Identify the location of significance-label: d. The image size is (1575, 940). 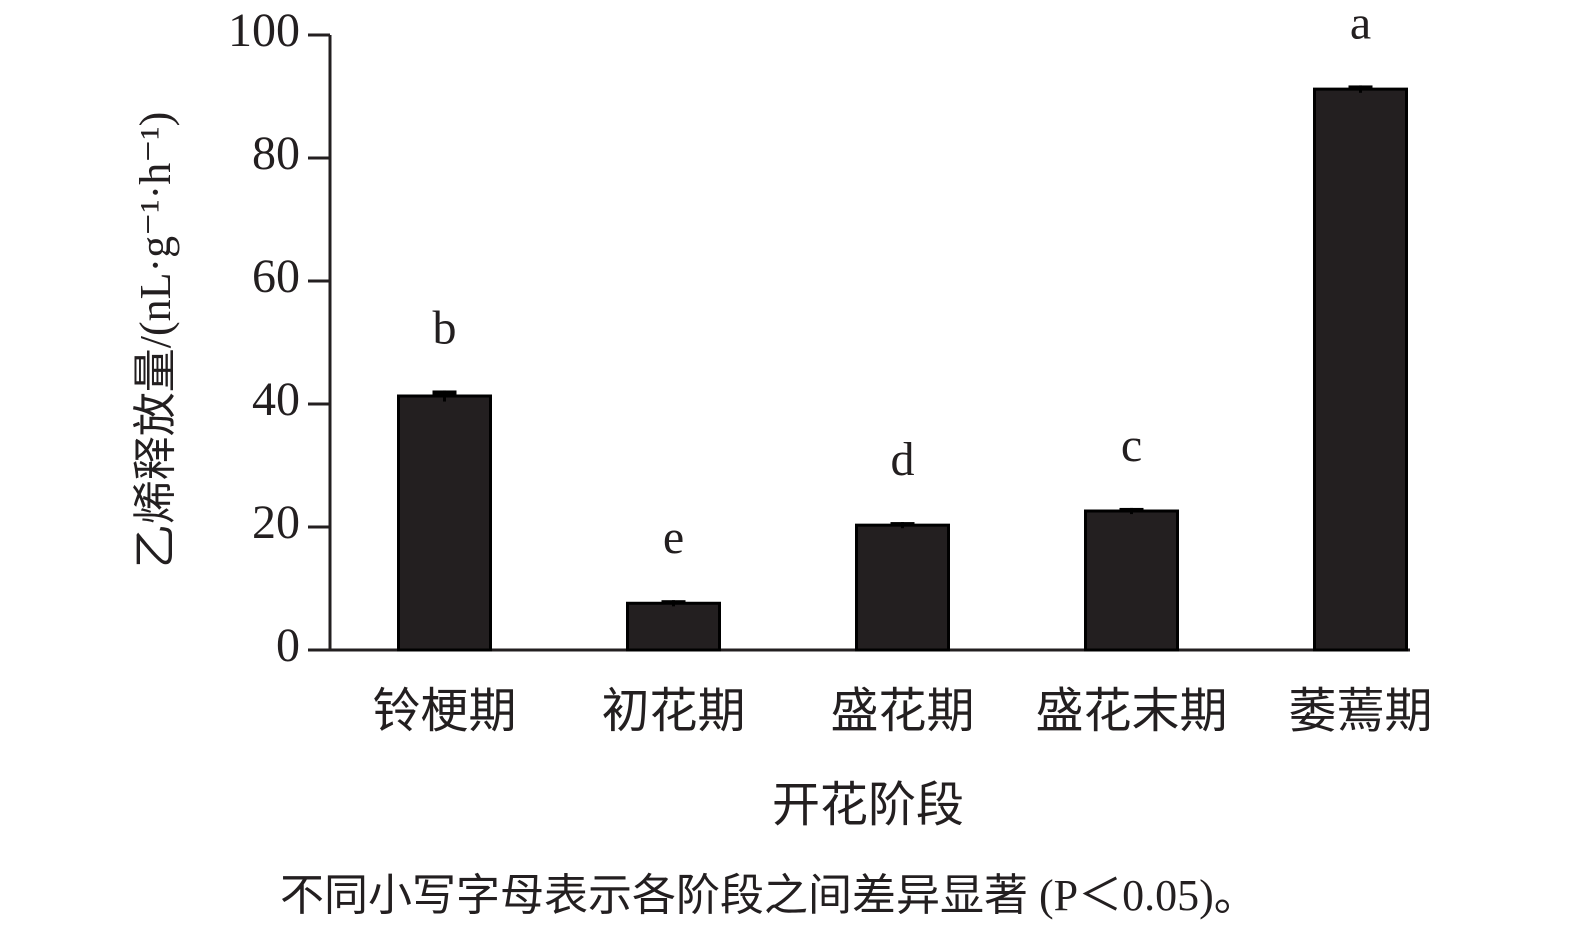
(903, 459).